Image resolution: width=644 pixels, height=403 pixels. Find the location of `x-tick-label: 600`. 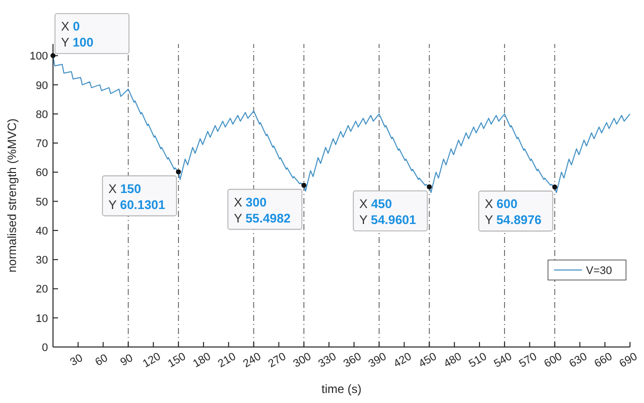

x-tick-label: 600 is located at coordinates (553, 360).